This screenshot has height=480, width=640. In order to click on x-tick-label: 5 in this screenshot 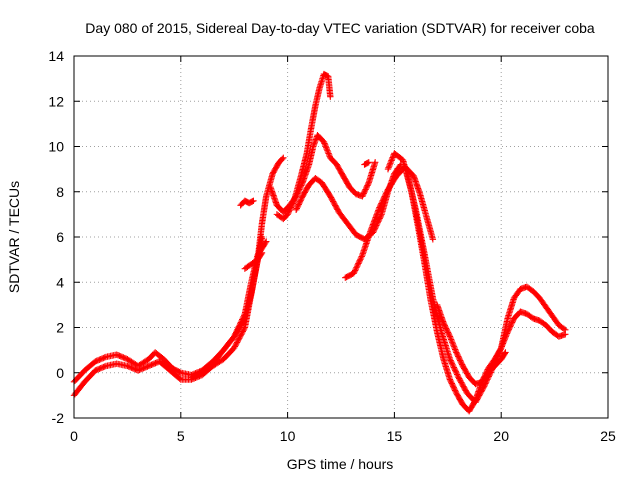, I will do `click(181, 436)`.